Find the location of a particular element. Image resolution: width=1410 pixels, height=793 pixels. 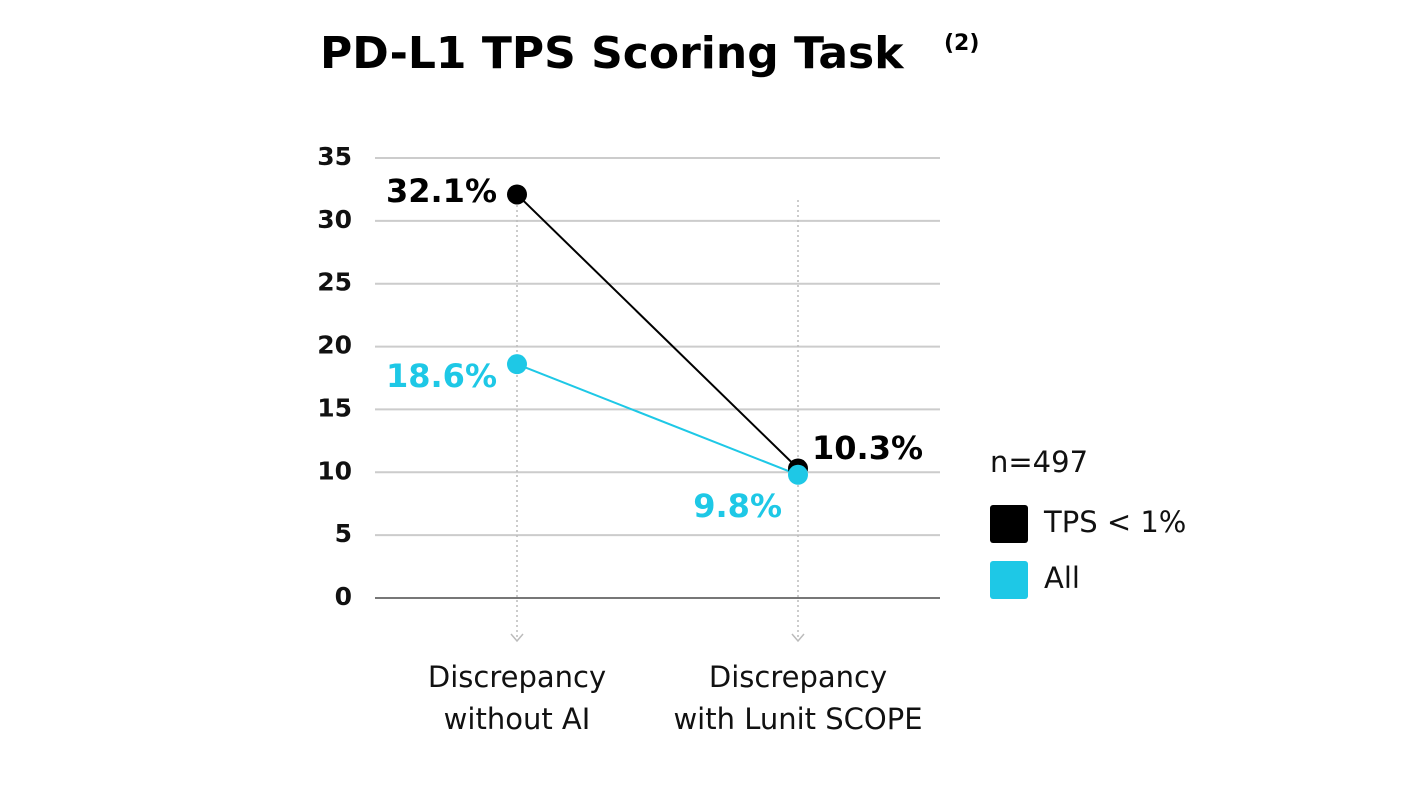

y-tick-label: 0 is located at coordinates (343, 596).